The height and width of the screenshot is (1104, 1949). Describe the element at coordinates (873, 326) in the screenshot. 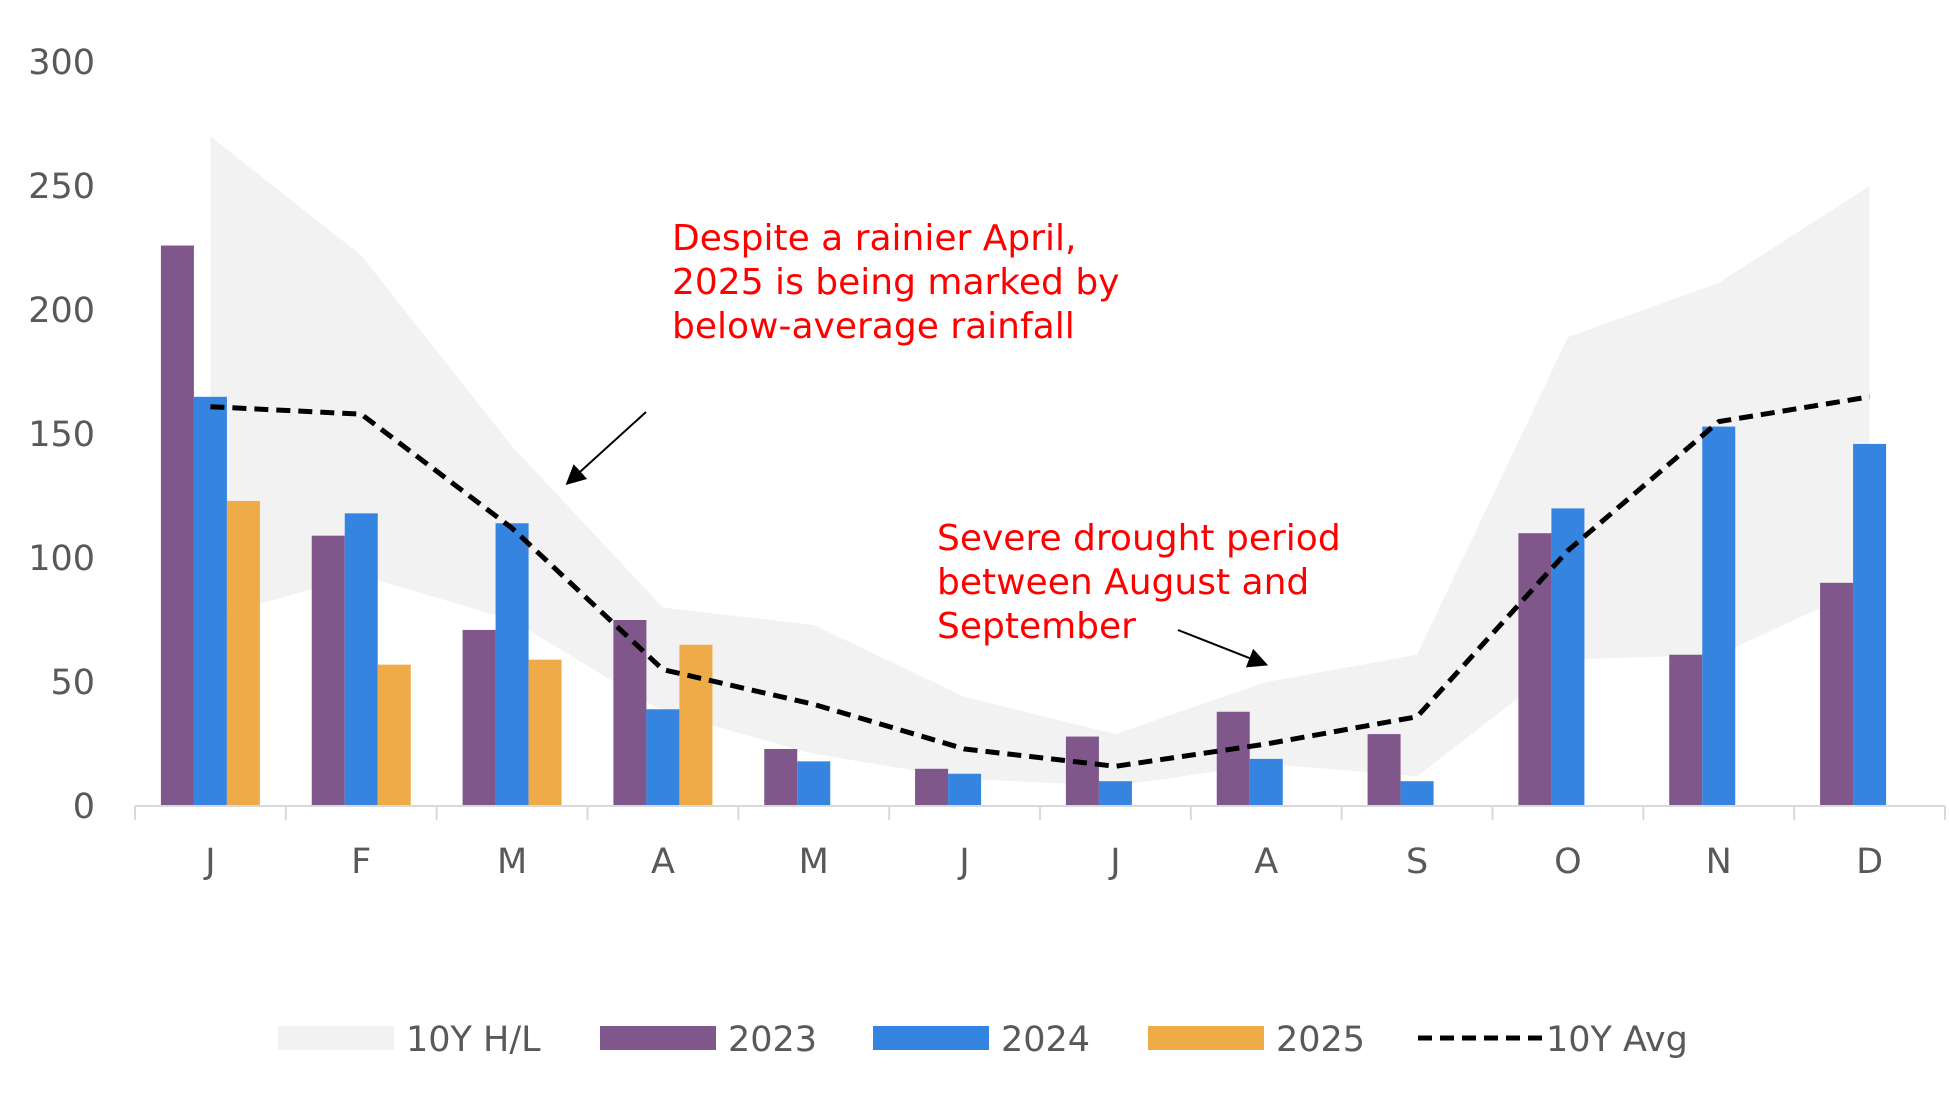

I see `annotation-text-line: below-average rainfall` at that location.